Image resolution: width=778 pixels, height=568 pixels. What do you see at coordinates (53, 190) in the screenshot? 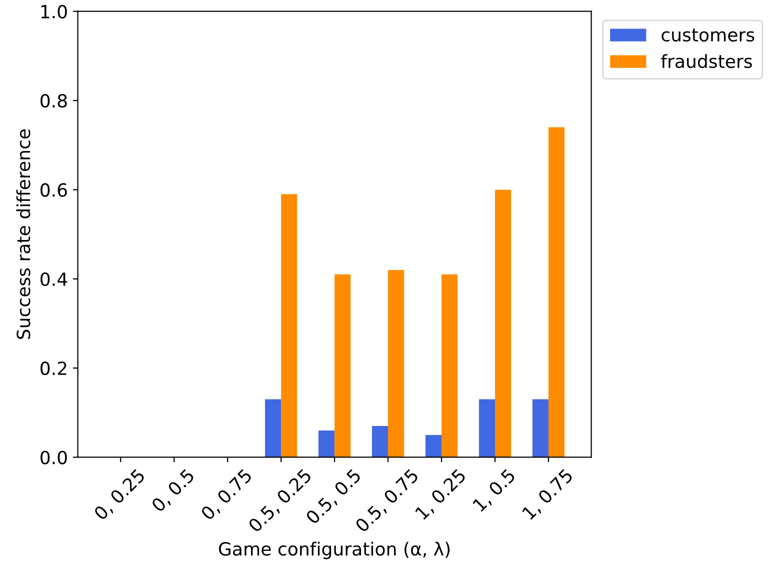
I see `y-tick-label: 0.6` at bounding box center [53, 190].